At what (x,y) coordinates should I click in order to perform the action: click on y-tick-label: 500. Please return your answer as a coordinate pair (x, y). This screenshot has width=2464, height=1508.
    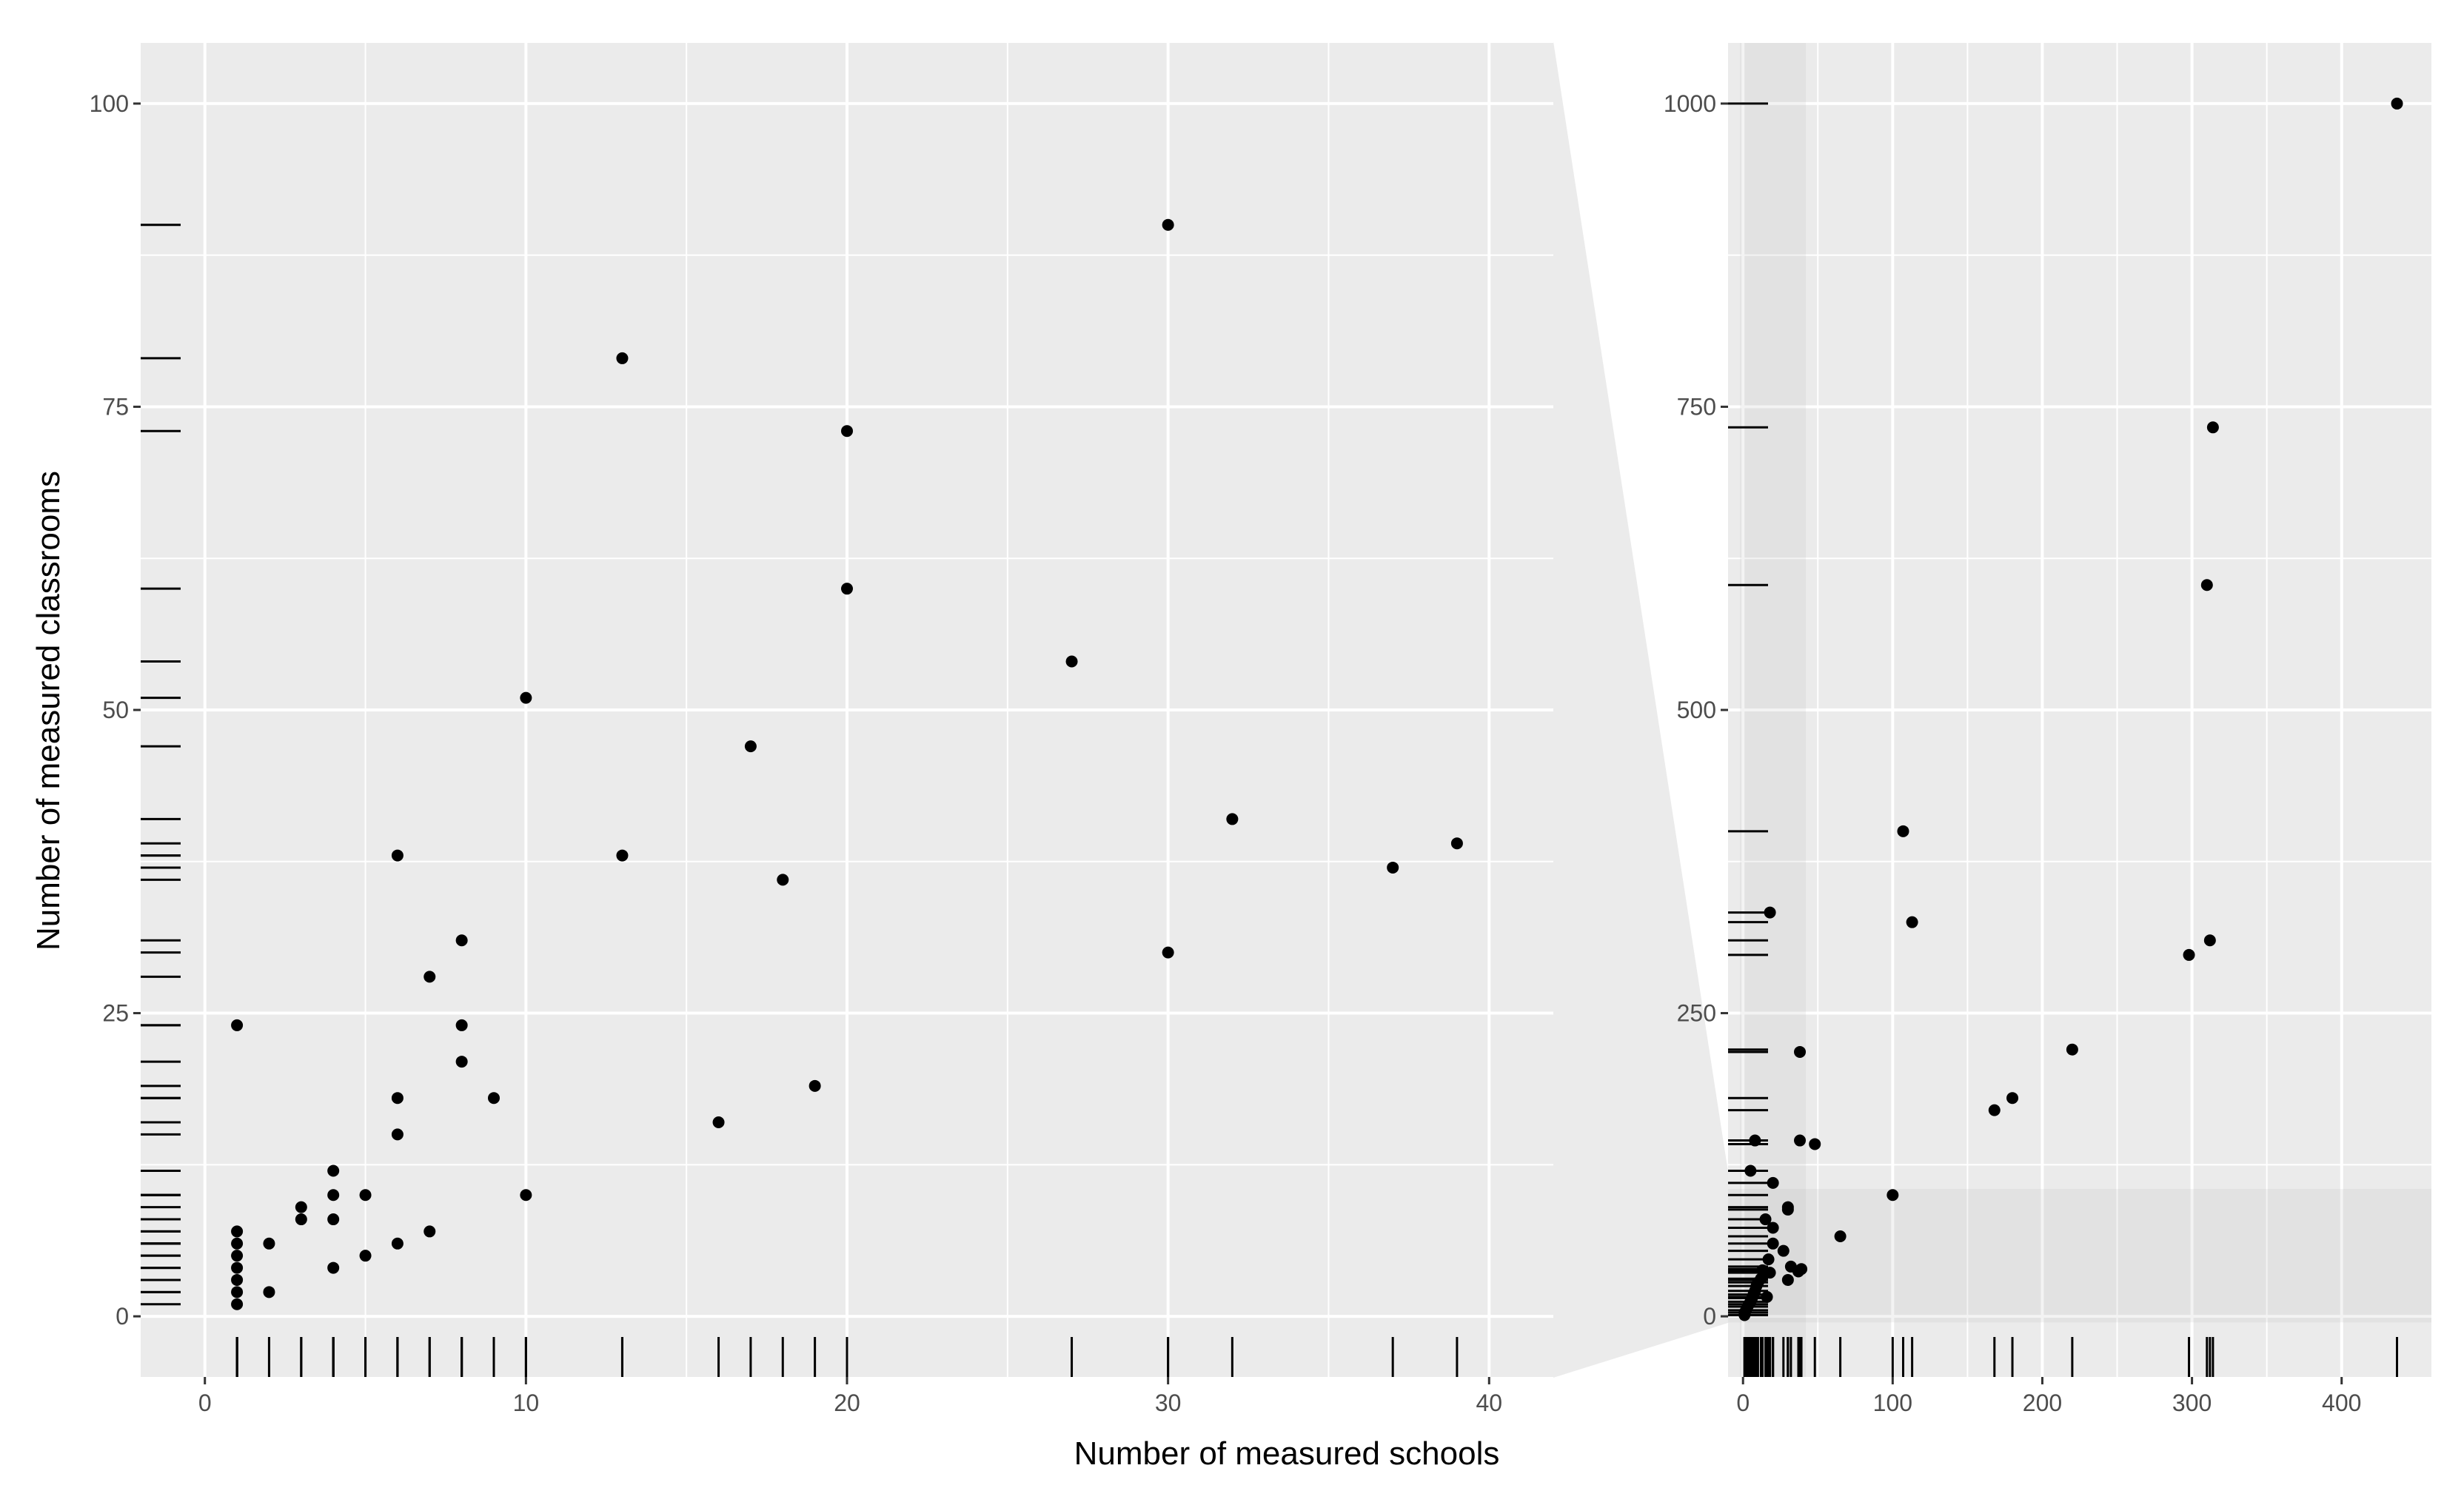
    Looking at the image, I should click on (1696, 710).